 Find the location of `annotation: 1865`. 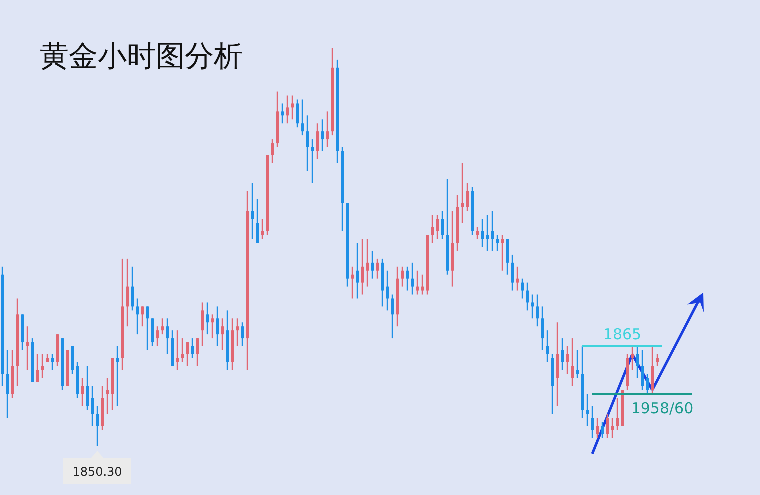

annotation: 1865 is located at coordinates (622, 335).